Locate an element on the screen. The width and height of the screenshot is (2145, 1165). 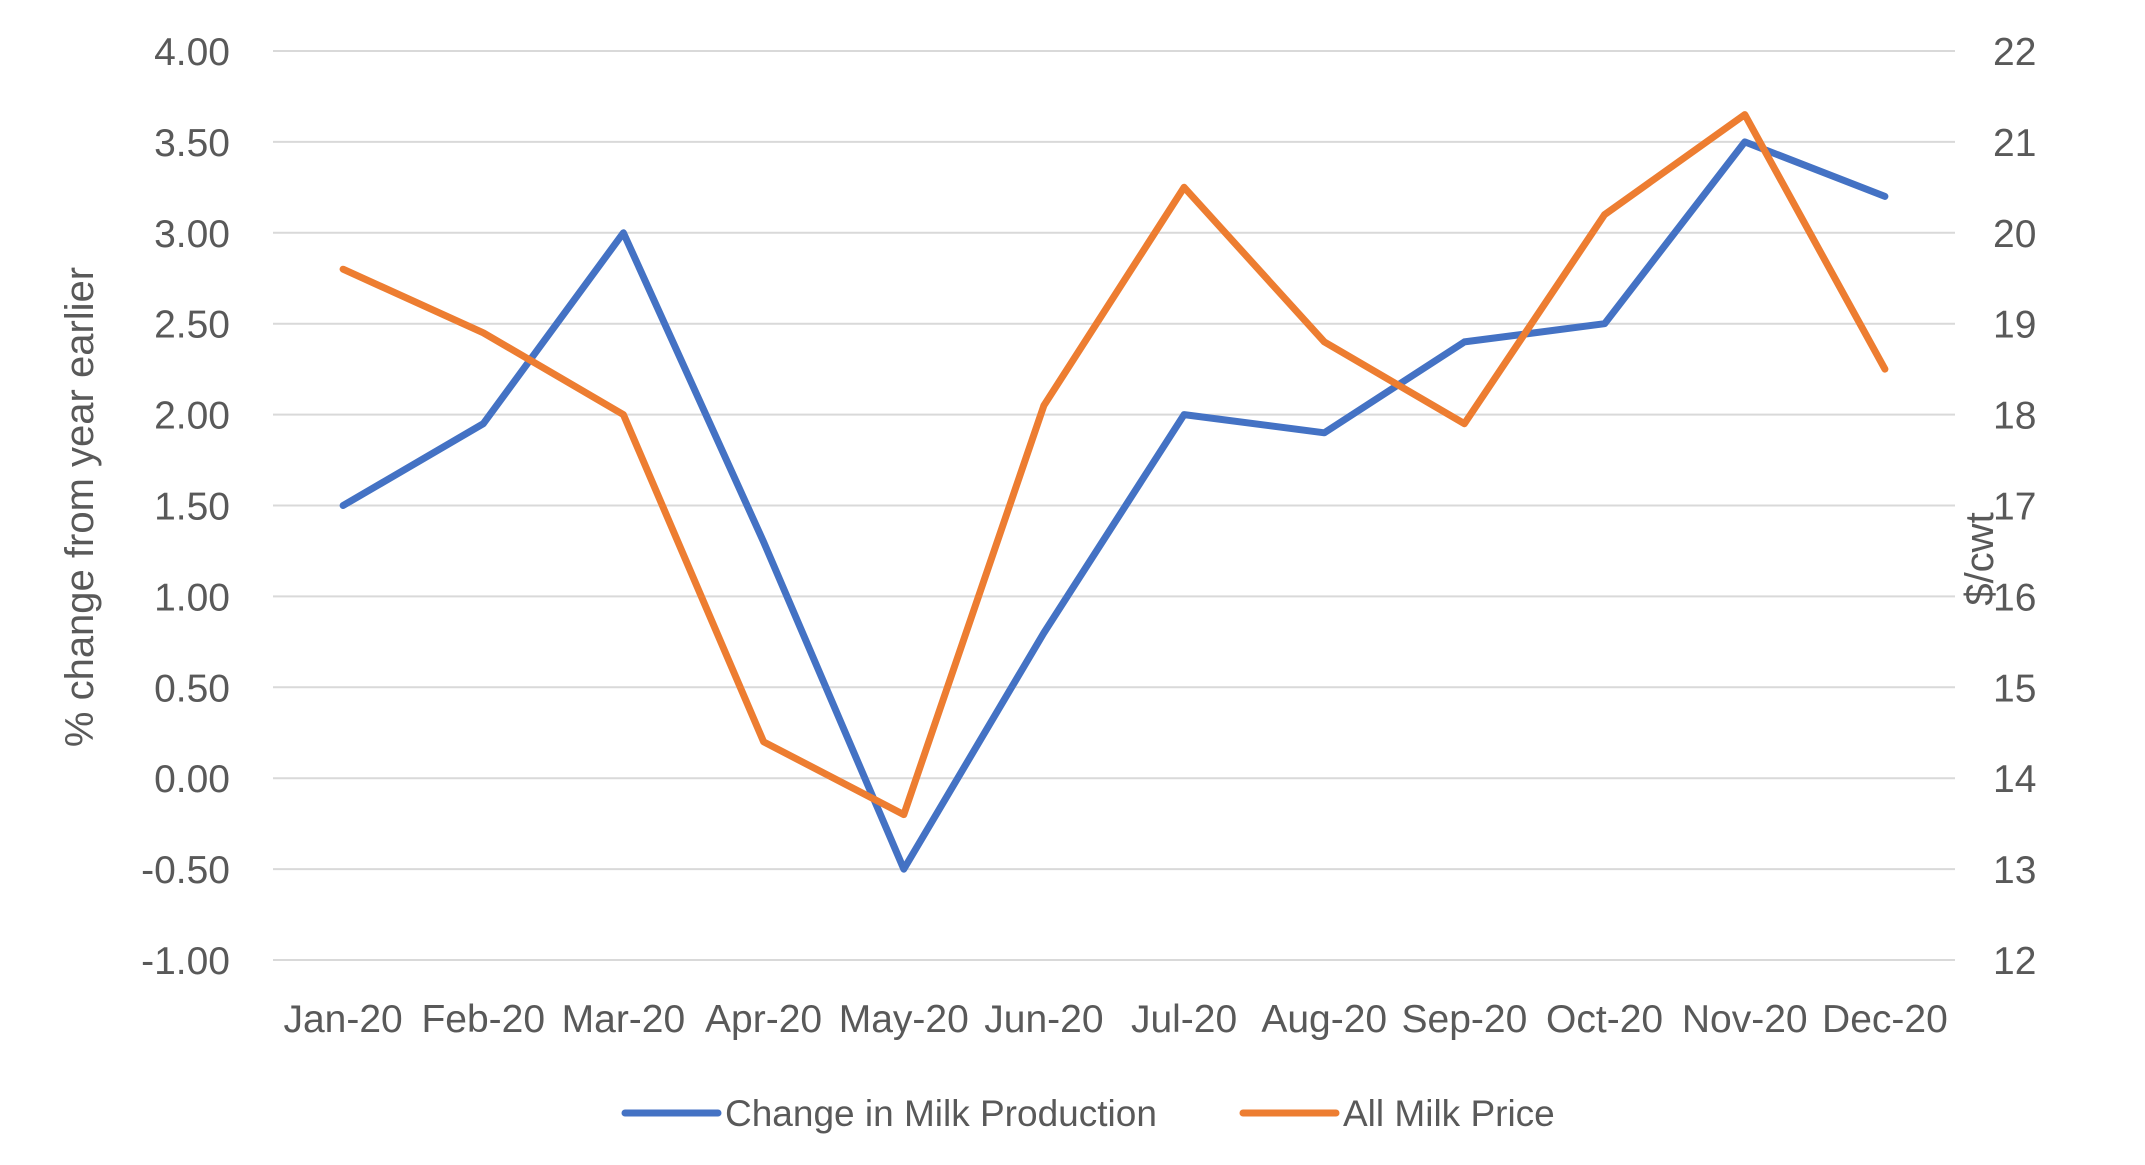
left-tick-label: 3.00 is located at coordinates (192, 234).